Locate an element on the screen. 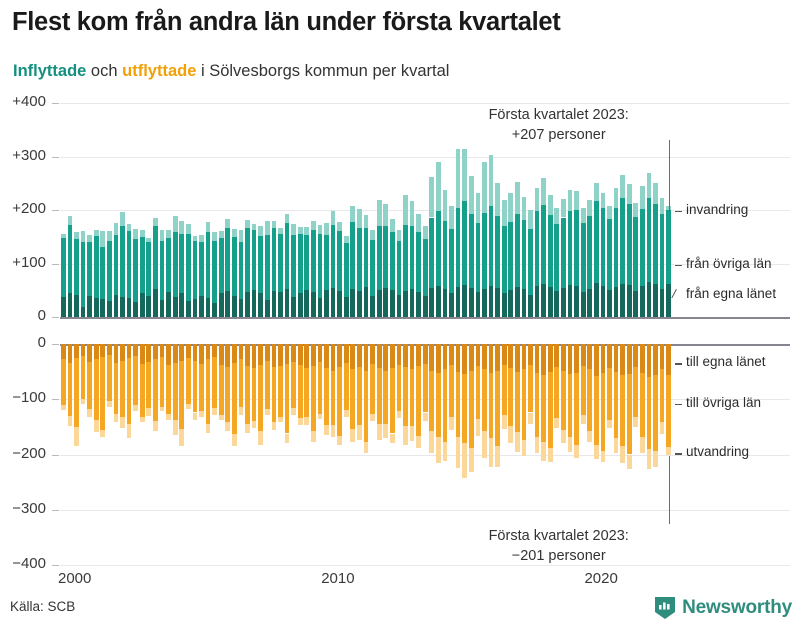  bar-2003Q3 is located at coordinates (155, 267).